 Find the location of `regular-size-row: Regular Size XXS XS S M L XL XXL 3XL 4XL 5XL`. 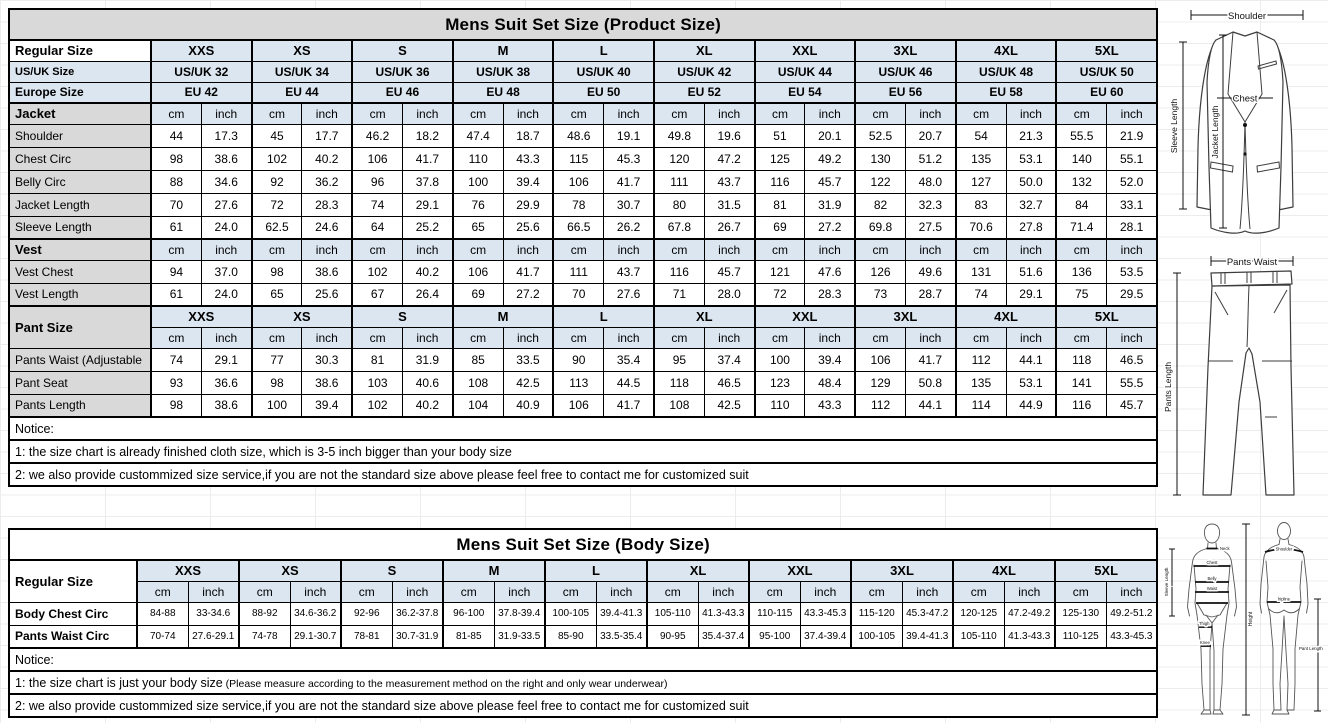

regular-size-row: Regular Size XXS XS S M L XL XXL 3XL 4XL 5XL is located at coordinates (583, 581).